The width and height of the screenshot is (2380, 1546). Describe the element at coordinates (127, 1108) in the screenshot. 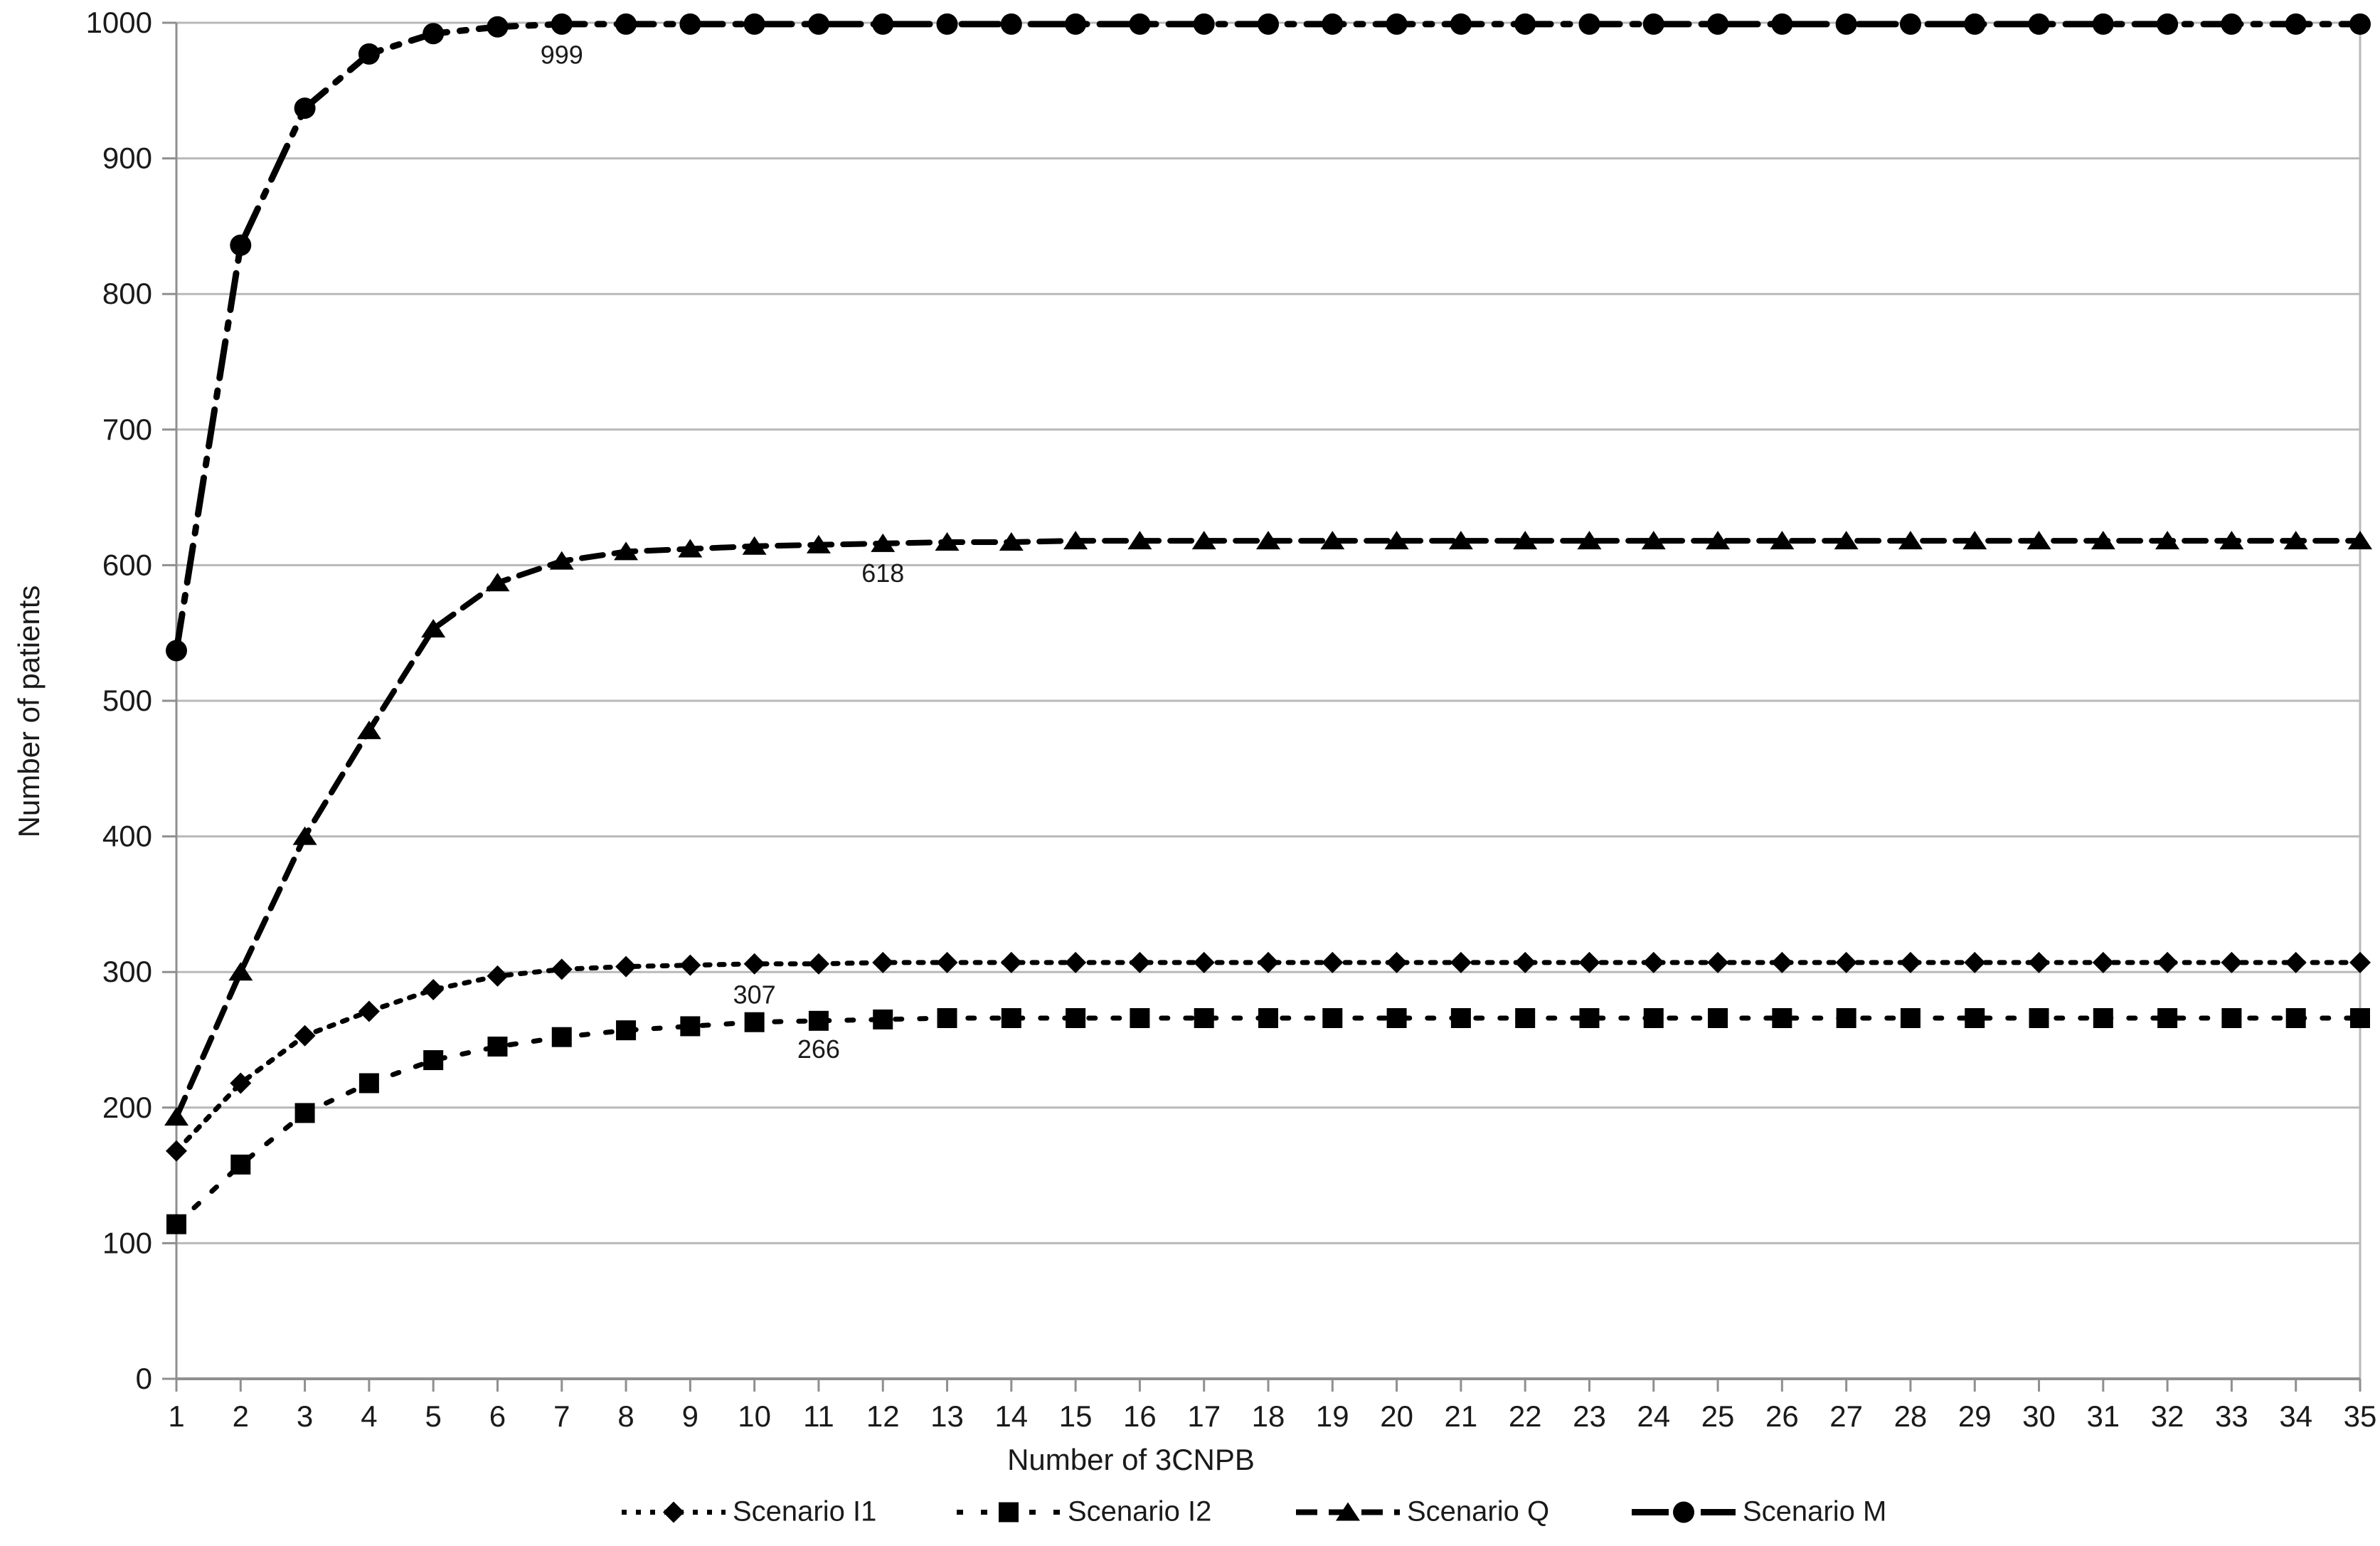

I see `y-tick-label-200: 200` at that location.